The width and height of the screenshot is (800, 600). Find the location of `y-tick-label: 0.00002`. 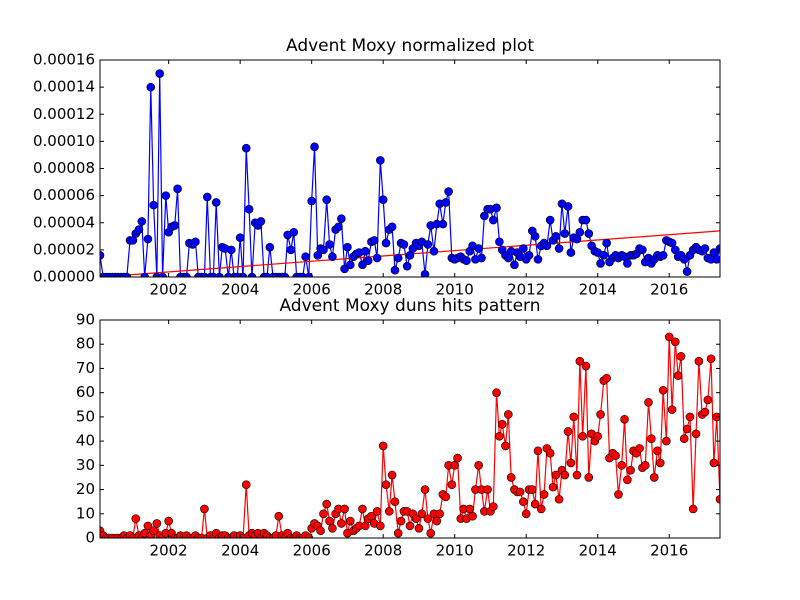

y-tick-label: 0.00002 is located at coordinates (64, 249).